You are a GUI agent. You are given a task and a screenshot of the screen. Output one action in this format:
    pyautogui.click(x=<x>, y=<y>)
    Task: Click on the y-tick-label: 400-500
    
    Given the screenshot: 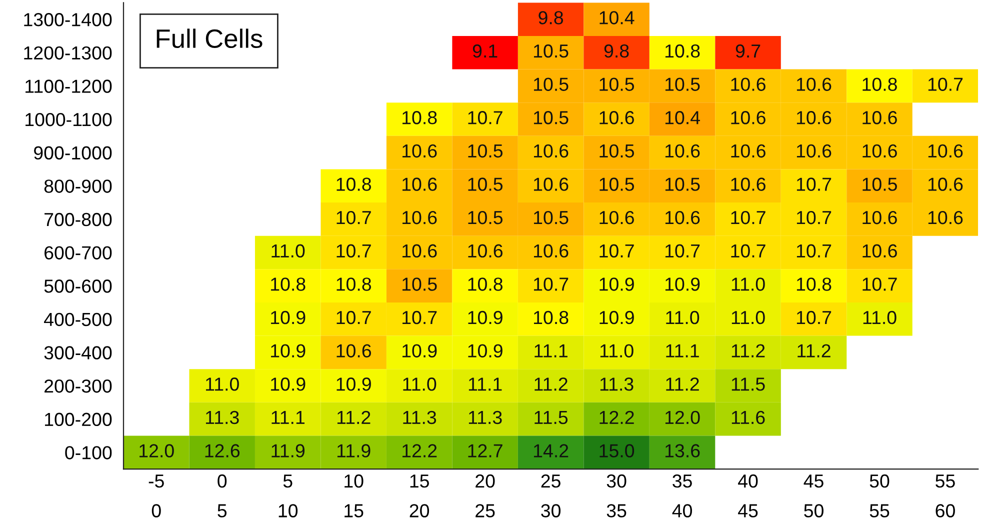 What is the action you would take?
    pyautogui.click(x=78, y=319)
    